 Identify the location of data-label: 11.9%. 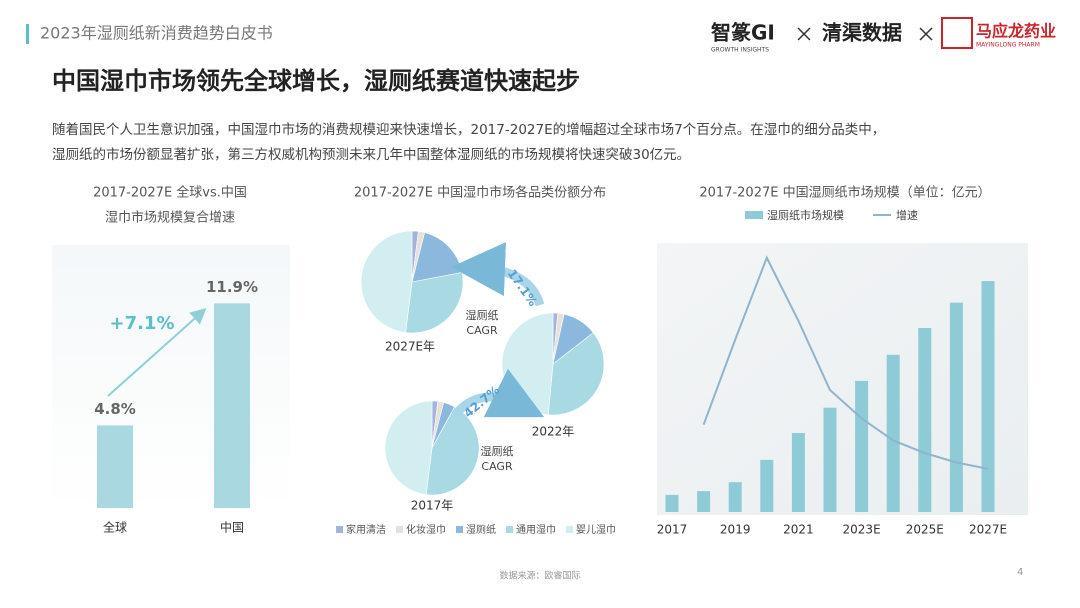
(232, 287).